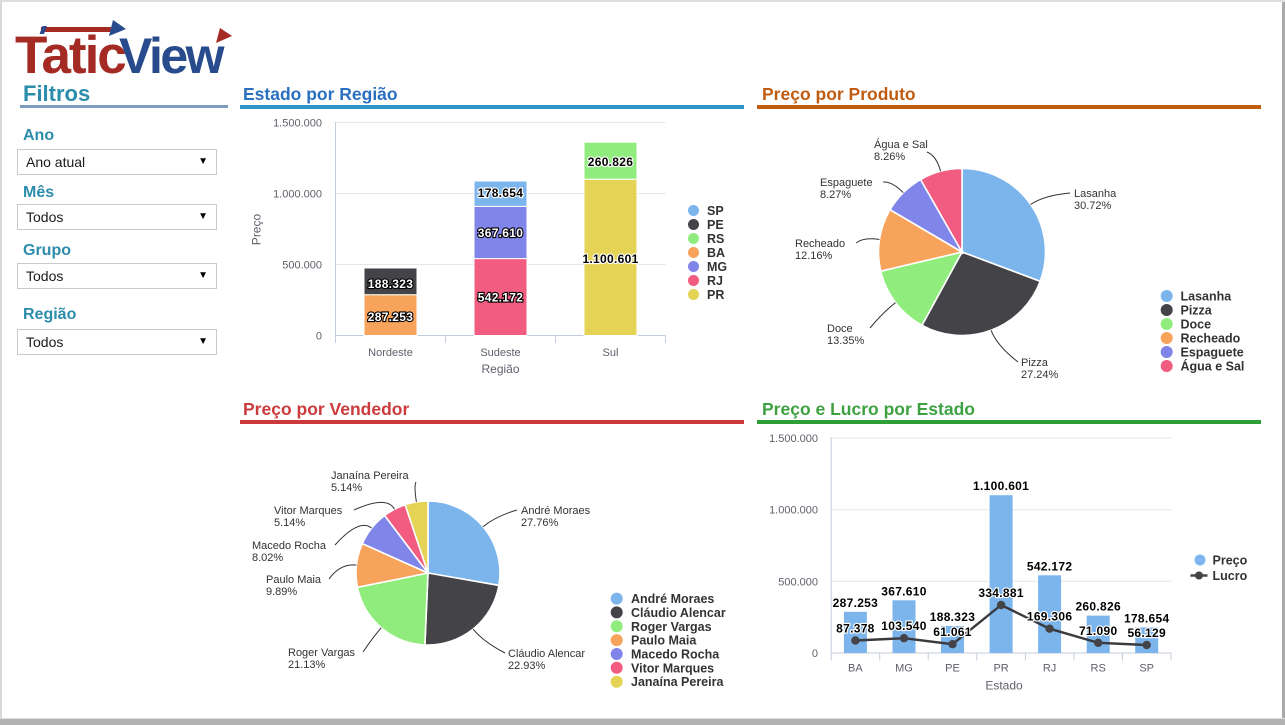 Image resolution: width=1285 pixels, height=725 pixels. What do you see at coordinates (267, 558) in the screenshot?
I see `svg-text: 8.02%` at bounding box center [267, 558].